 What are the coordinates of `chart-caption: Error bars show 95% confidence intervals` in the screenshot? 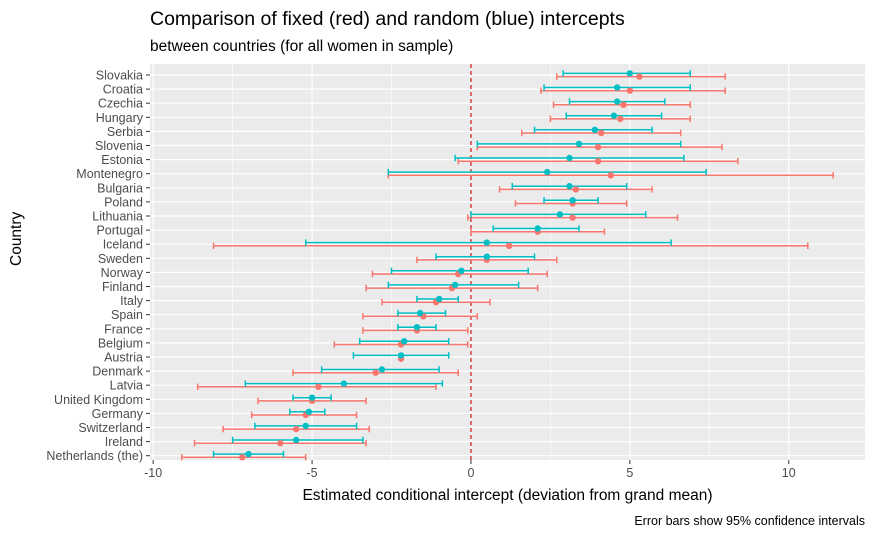 It's located at (749, 521).